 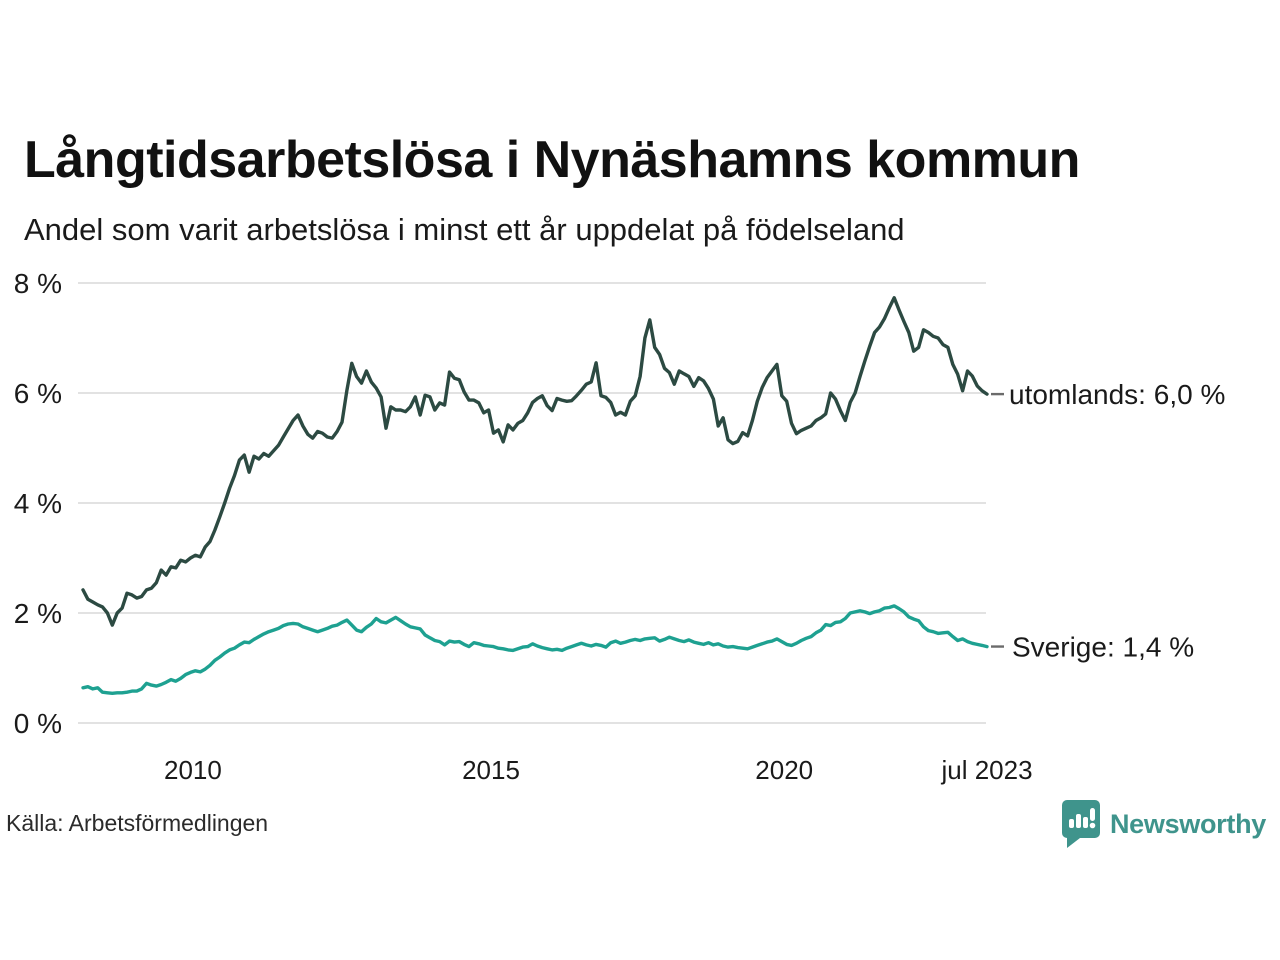 What do you see at coordinates (38, 613) in the screenshot?
I see `y-tick-label: 2 %` at bounding box center [38, 613].